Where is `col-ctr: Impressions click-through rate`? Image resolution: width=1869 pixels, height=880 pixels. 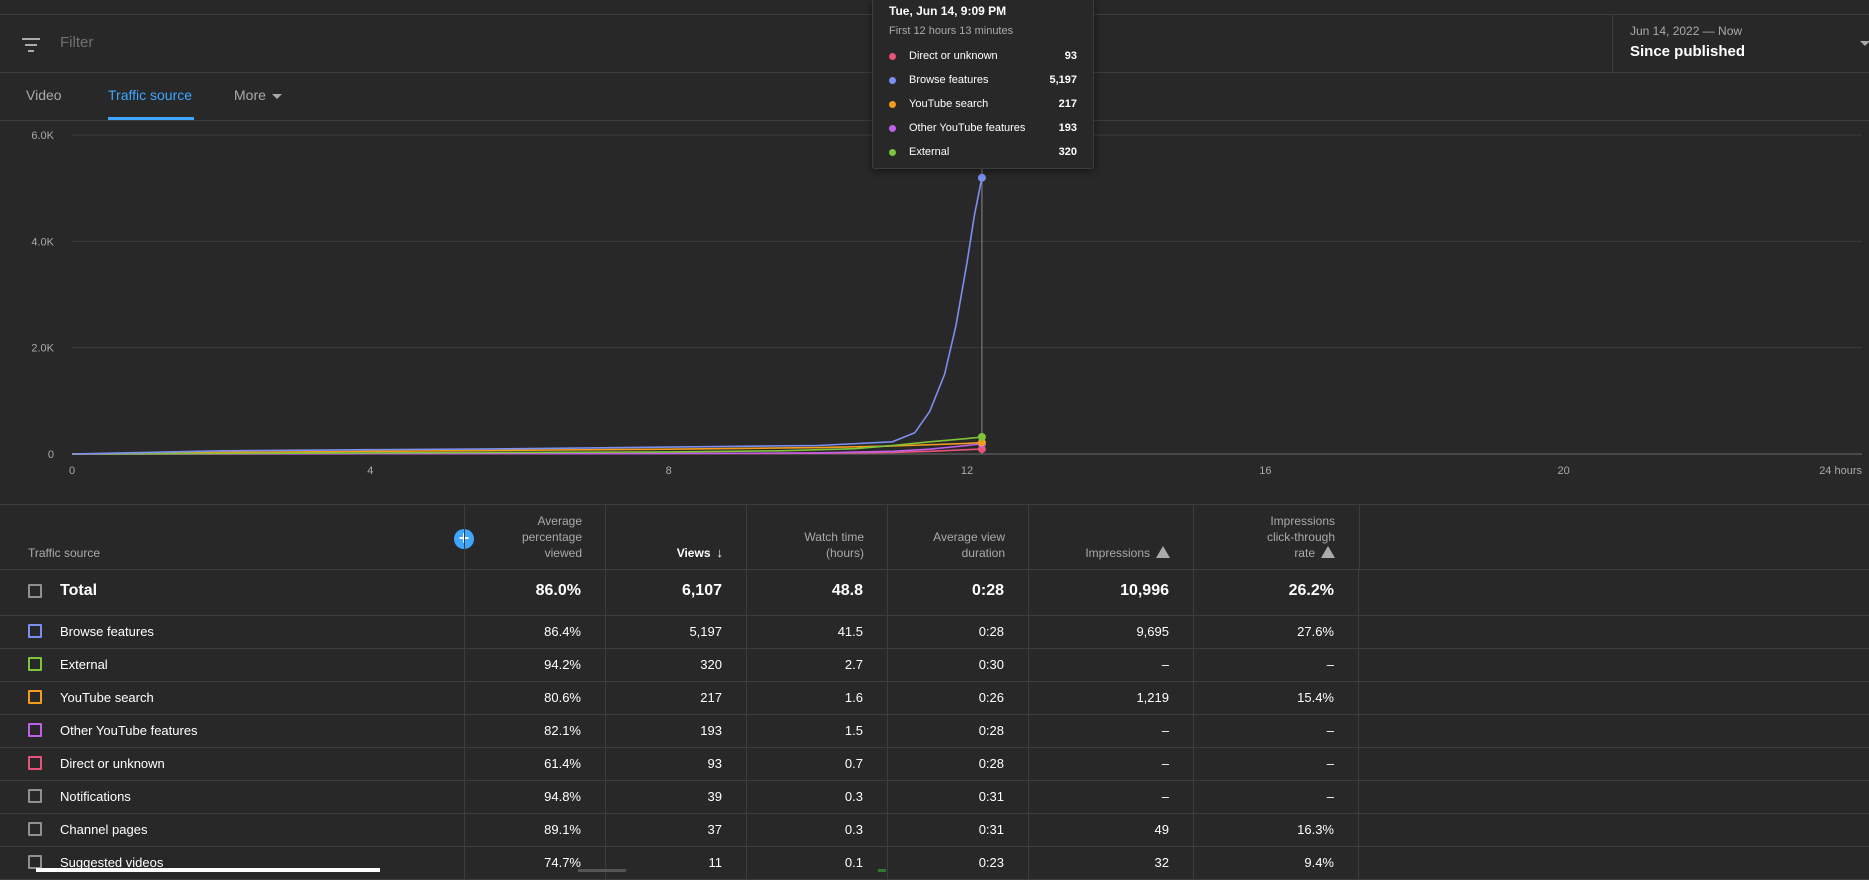
col-ctr: Impressions click-through rate is located at coordinates (1276, 537).